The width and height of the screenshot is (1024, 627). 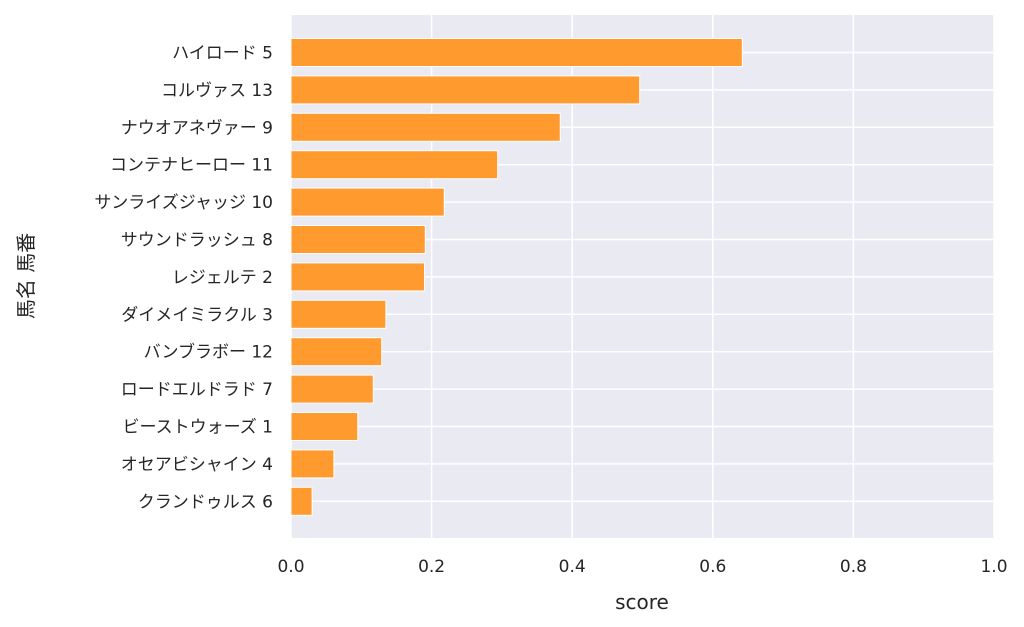 What do you see at coordinates (222, 54) in the screenshot?
I see `y-tick-label: ハイロード 5` at bounding box center [222, 54].